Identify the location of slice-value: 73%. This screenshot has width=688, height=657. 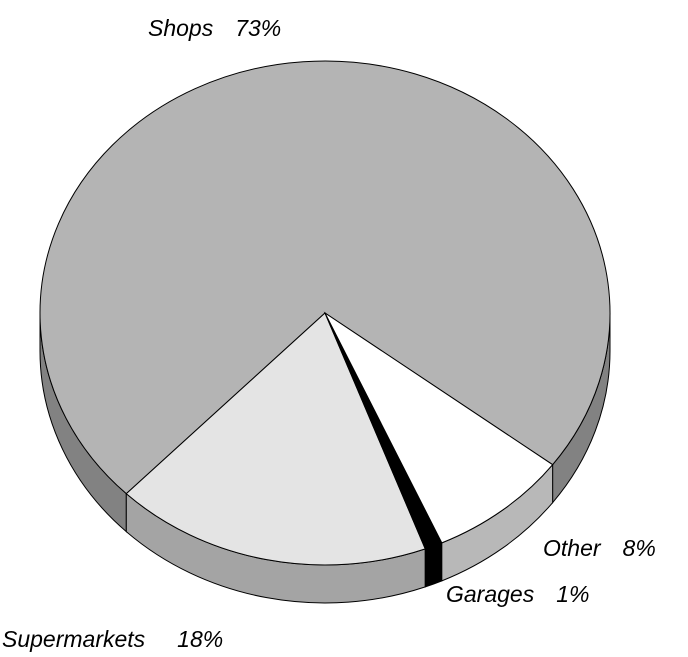
(258, 28).